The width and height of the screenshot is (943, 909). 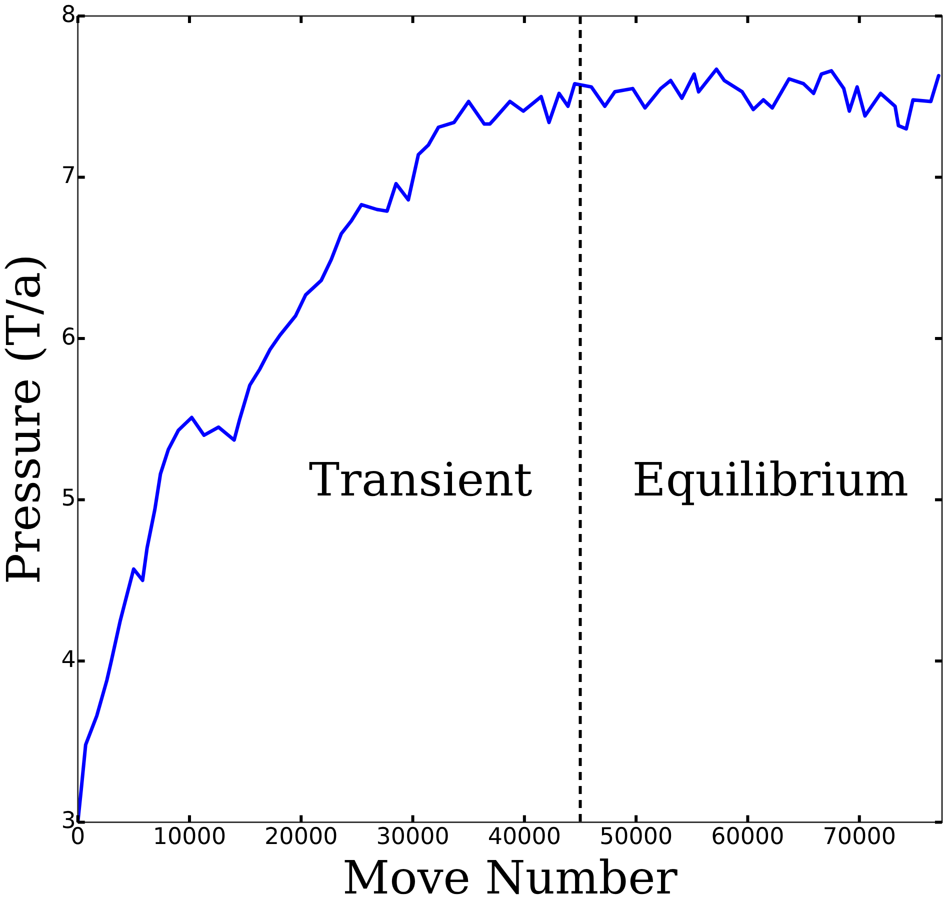 I want to click on x-tick-label: 40000, so click(x=525, y=837).